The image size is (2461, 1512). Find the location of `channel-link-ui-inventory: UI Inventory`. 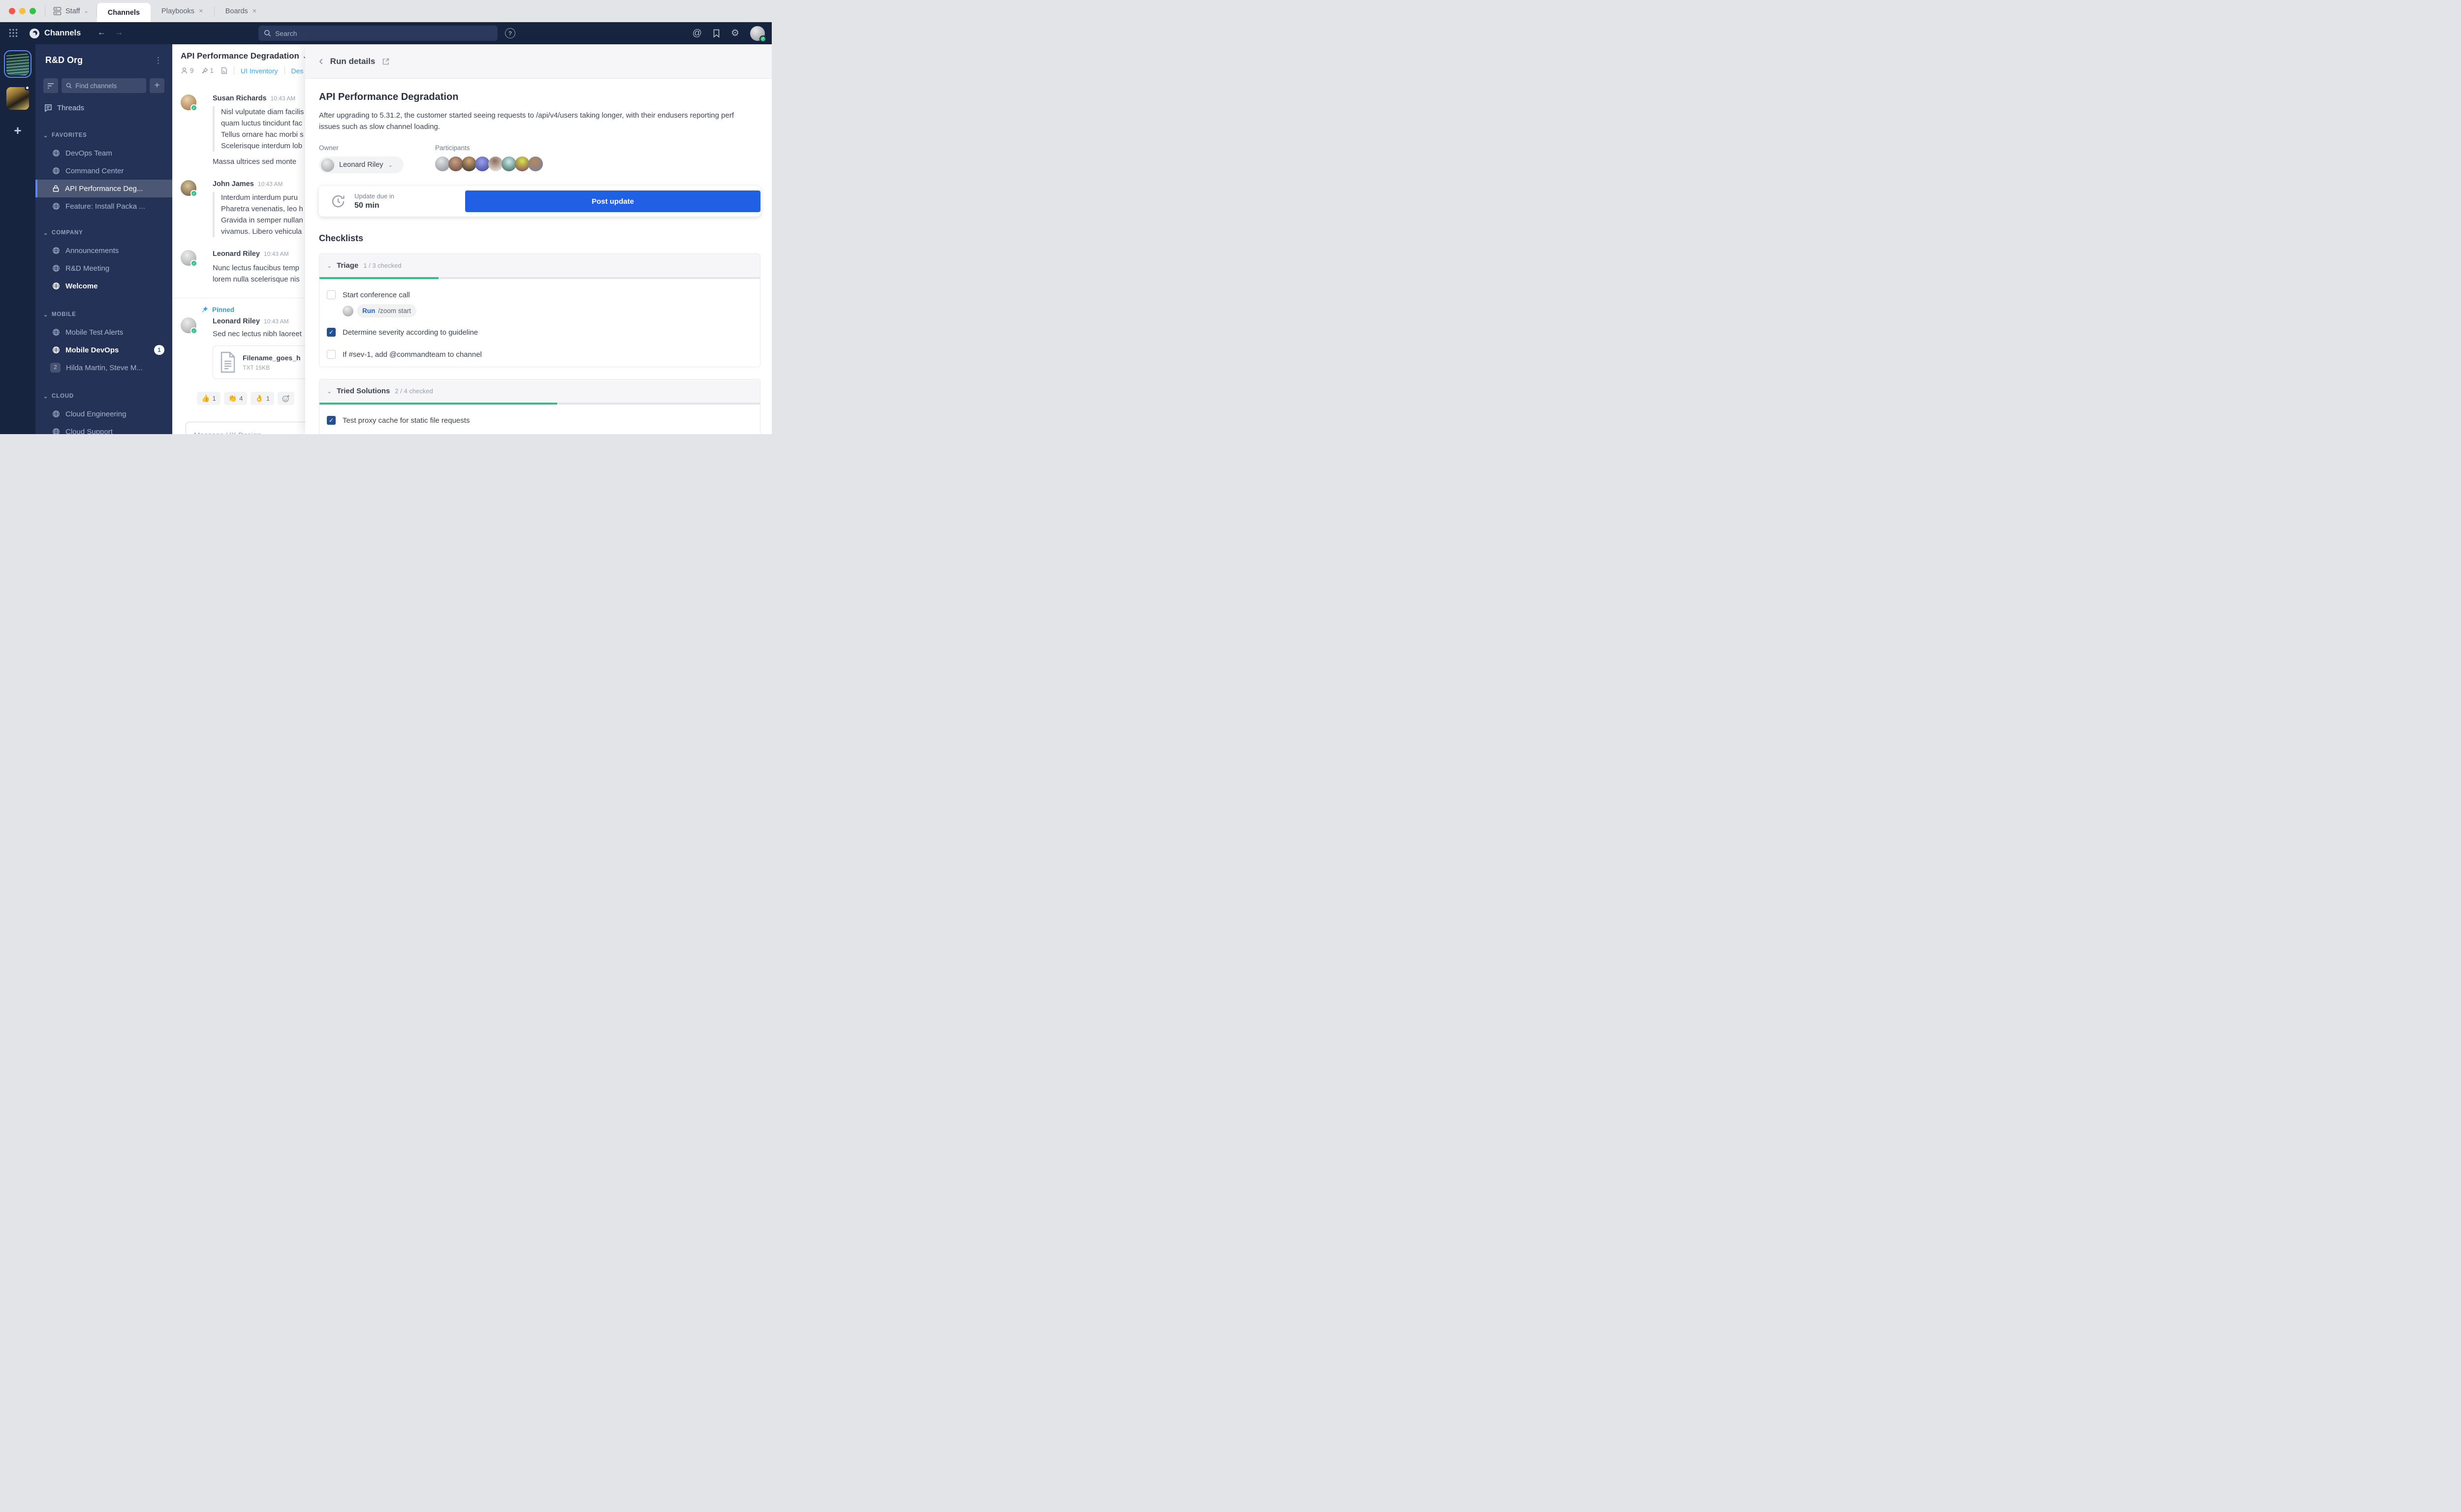

channel-link-ui-inventory: UI Inventory is located at coordinates (259, 70).